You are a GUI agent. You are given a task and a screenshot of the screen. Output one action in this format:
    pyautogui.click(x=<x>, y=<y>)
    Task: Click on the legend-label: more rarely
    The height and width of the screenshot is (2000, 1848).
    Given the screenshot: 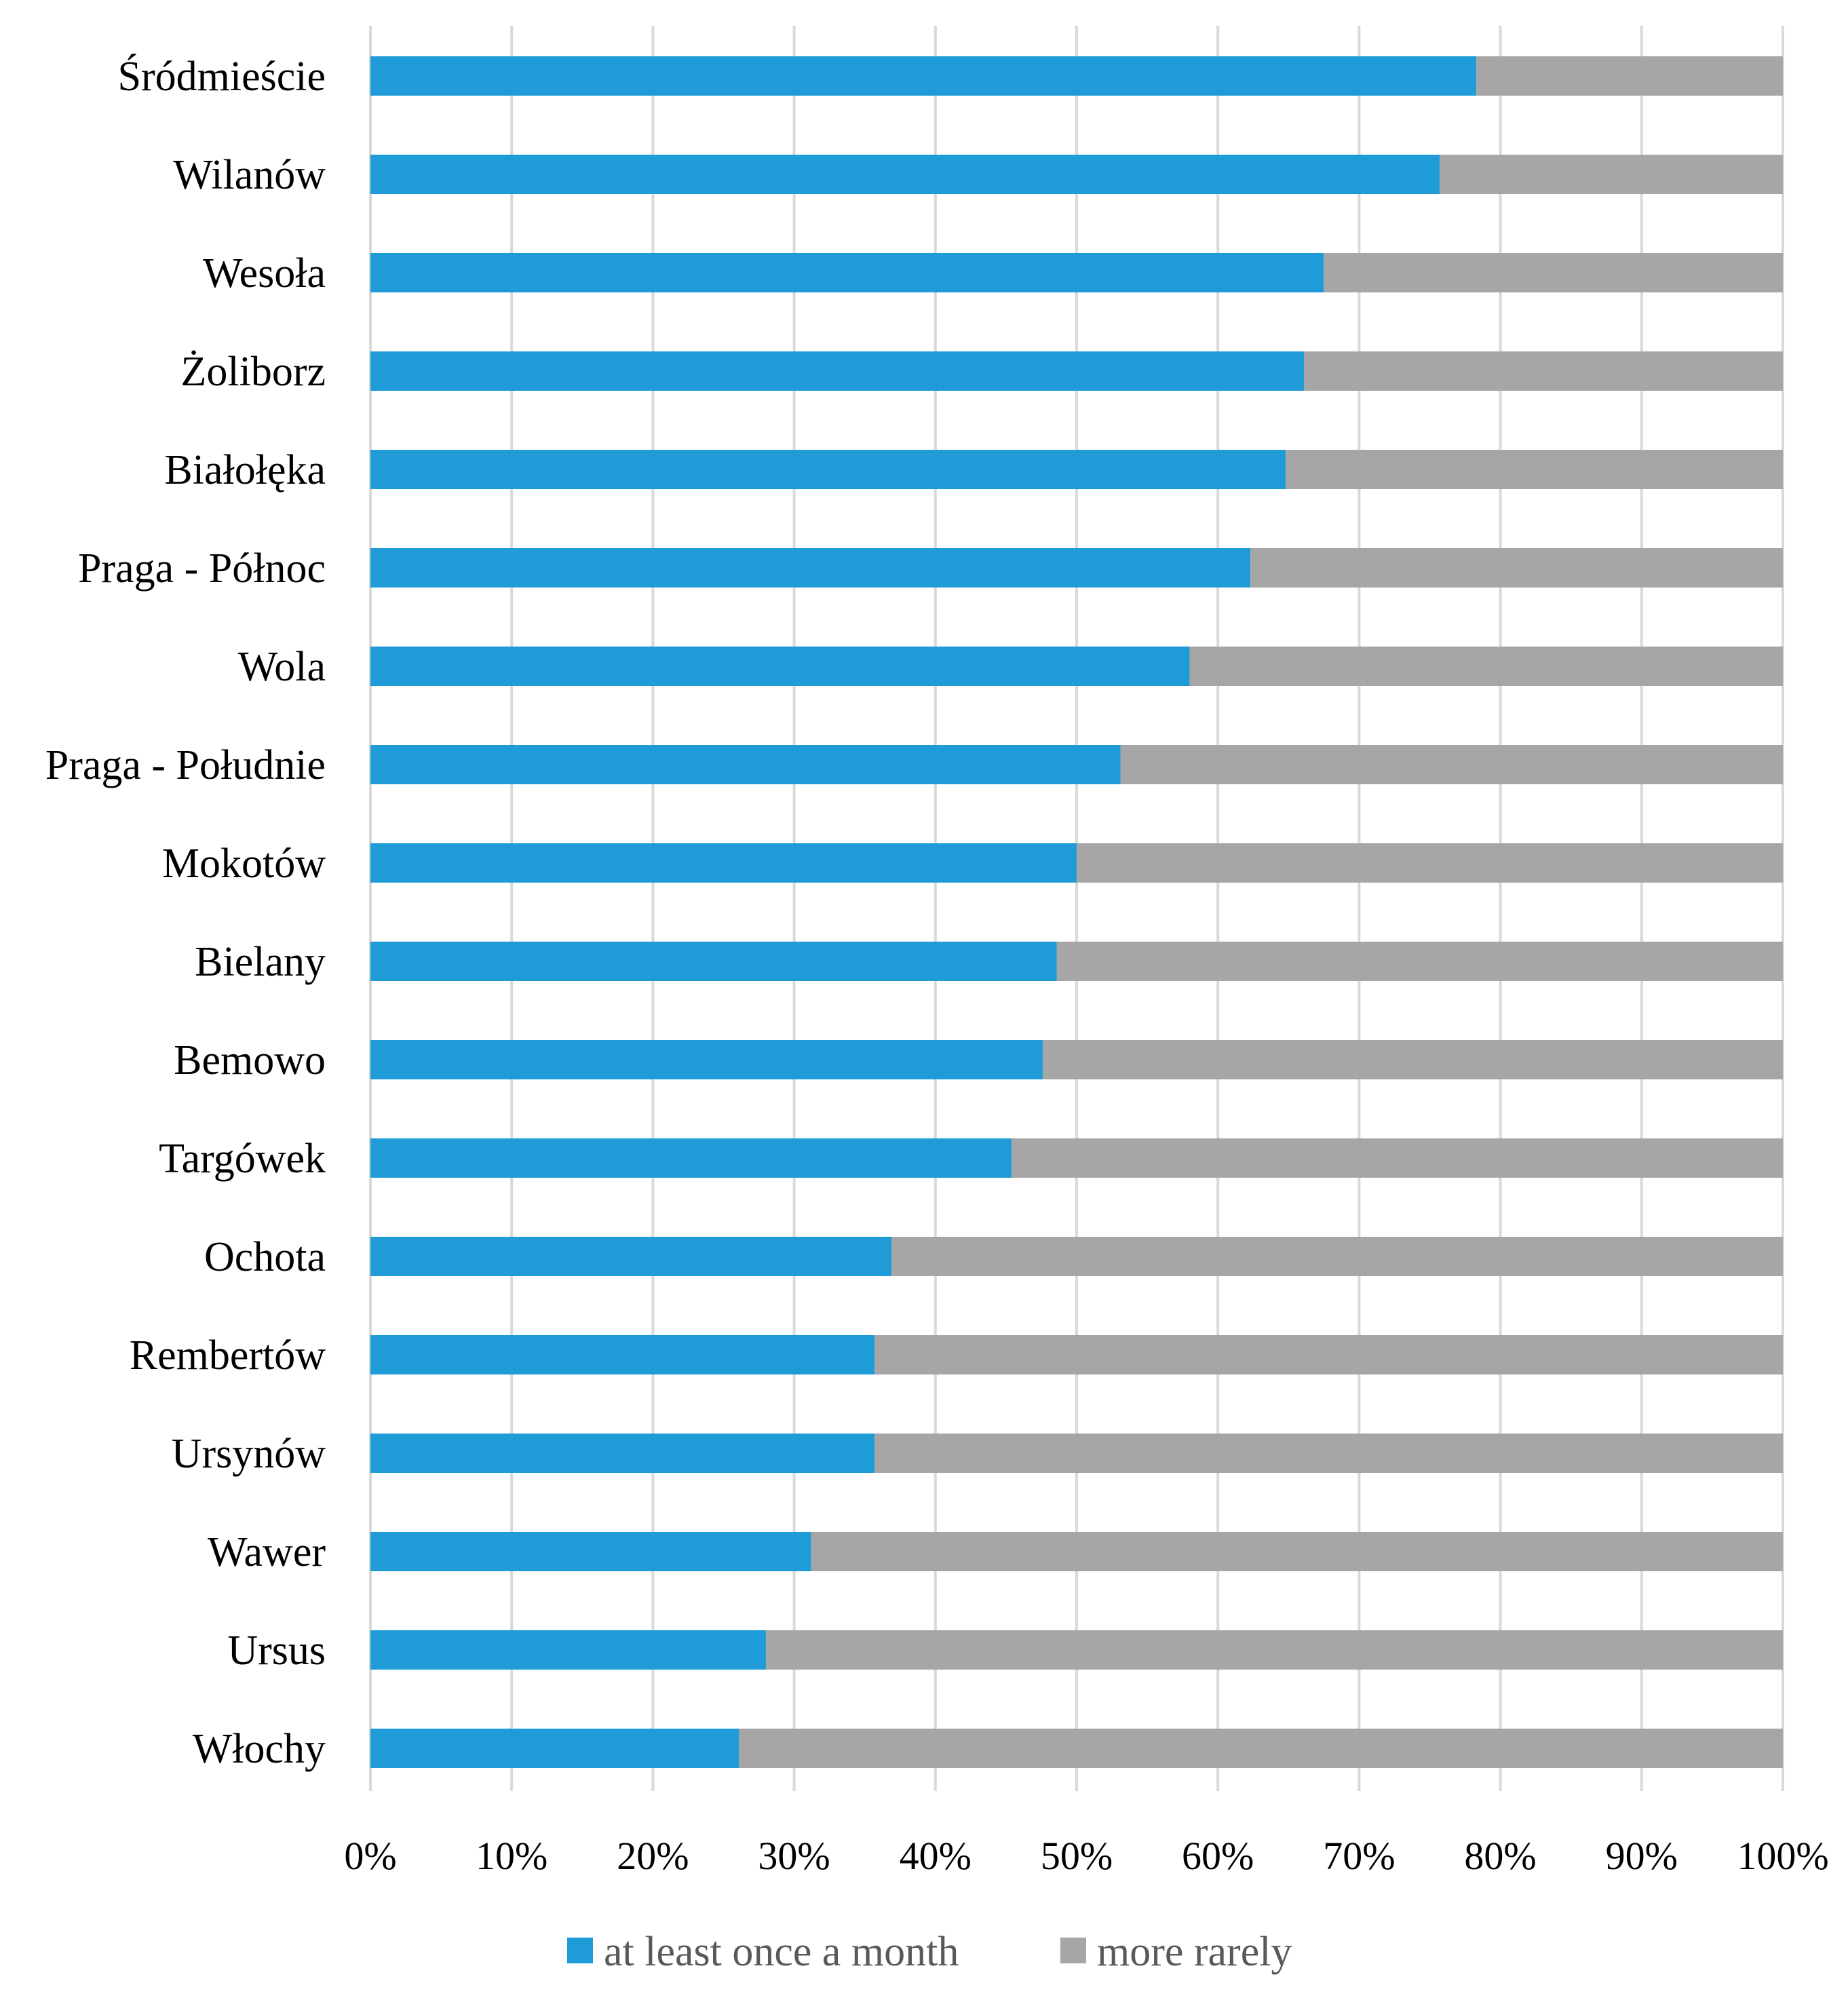 What is the action you would take?
    pyautogui.click(x=1195, y=1952)
    